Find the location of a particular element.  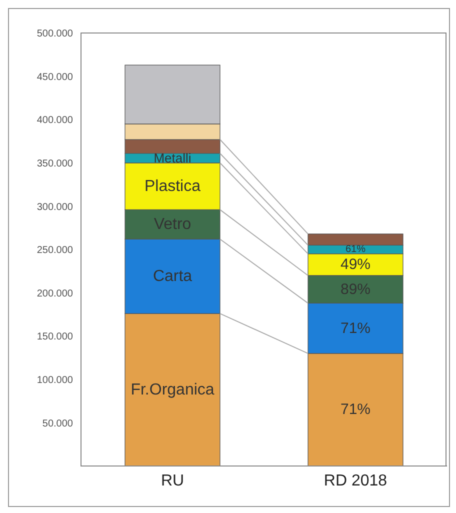

y-tick-label: 200.000 is located at coordinates (55, 294).